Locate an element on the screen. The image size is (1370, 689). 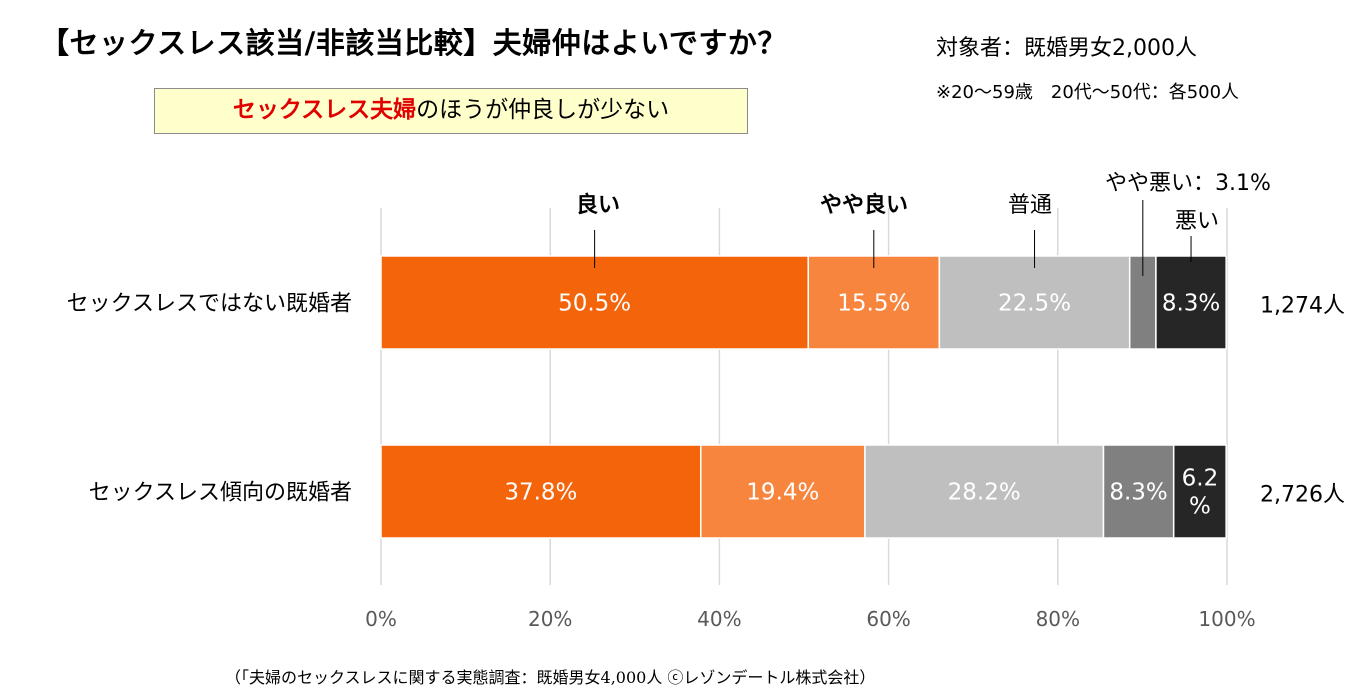
data-label-line: 15.5% is located at coordinates (873, 304).